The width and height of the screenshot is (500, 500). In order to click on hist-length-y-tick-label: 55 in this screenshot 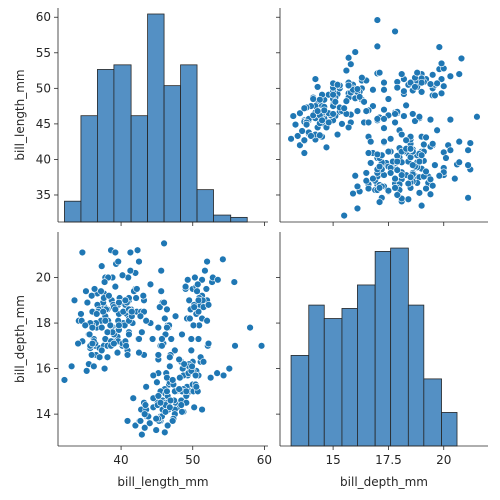, I will do `click(43, 53)`.